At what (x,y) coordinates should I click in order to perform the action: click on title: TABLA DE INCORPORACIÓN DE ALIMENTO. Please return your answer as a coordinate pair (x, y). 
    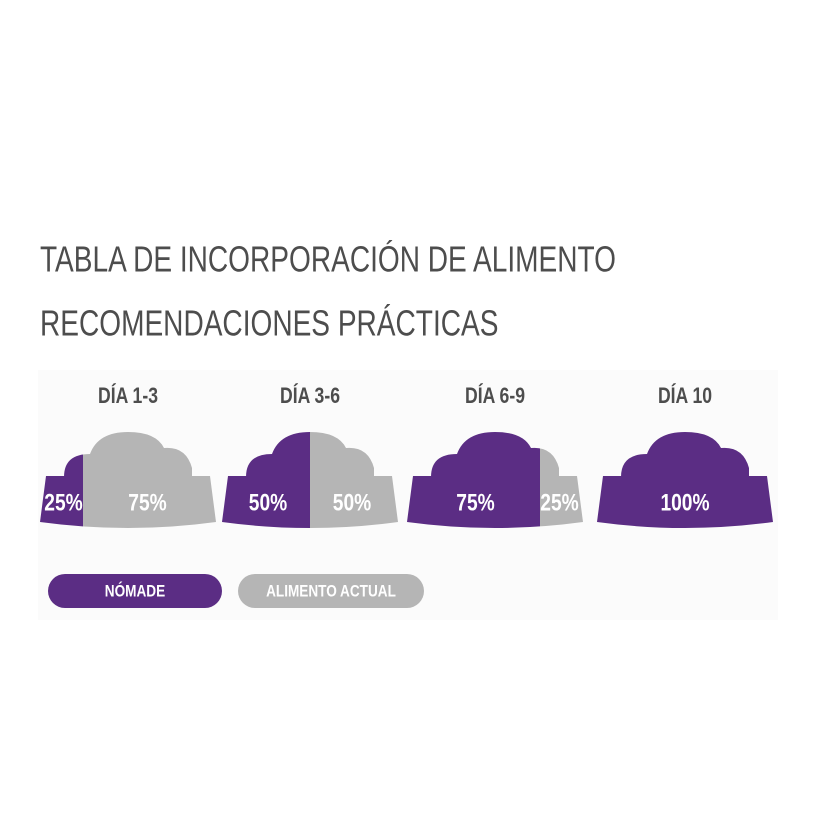
    Looking at the image, I should click on (328, 259).